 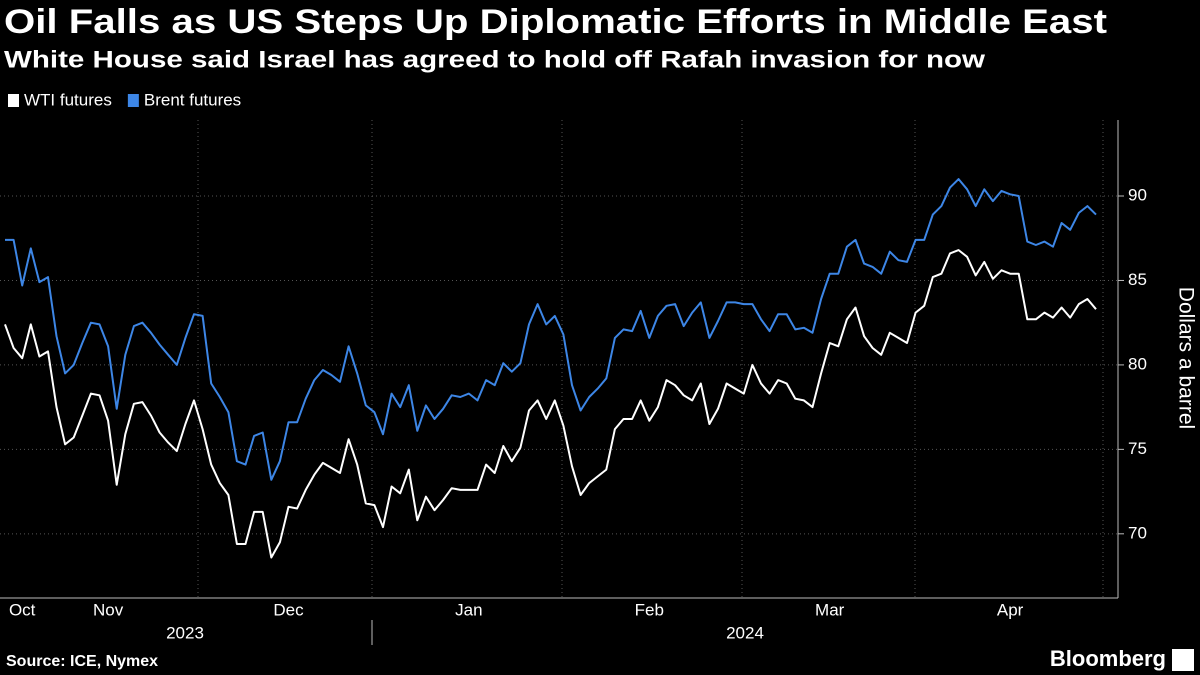 I want to click on y-tick-label: 70, so click(x=1137, y=532).